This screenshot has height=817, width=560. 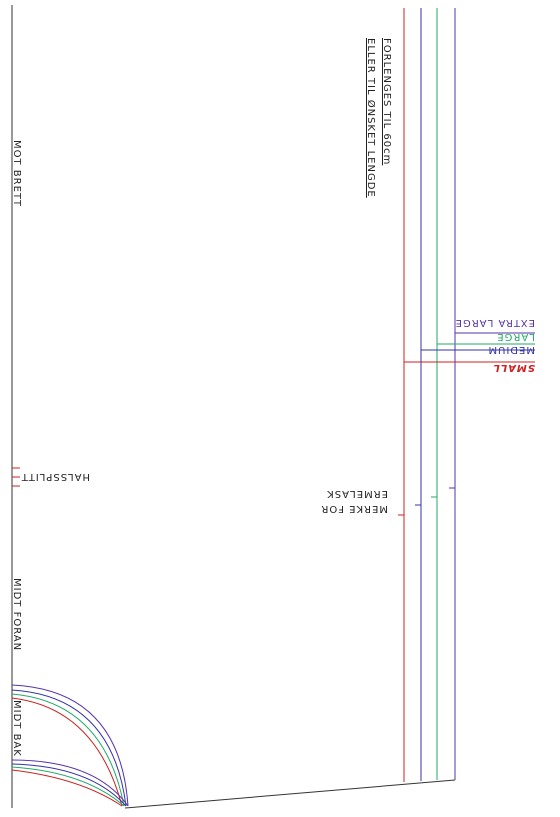 I want to click on note: ELLER TIL ØNSKET LENGDE, so click(x=371, y=118).